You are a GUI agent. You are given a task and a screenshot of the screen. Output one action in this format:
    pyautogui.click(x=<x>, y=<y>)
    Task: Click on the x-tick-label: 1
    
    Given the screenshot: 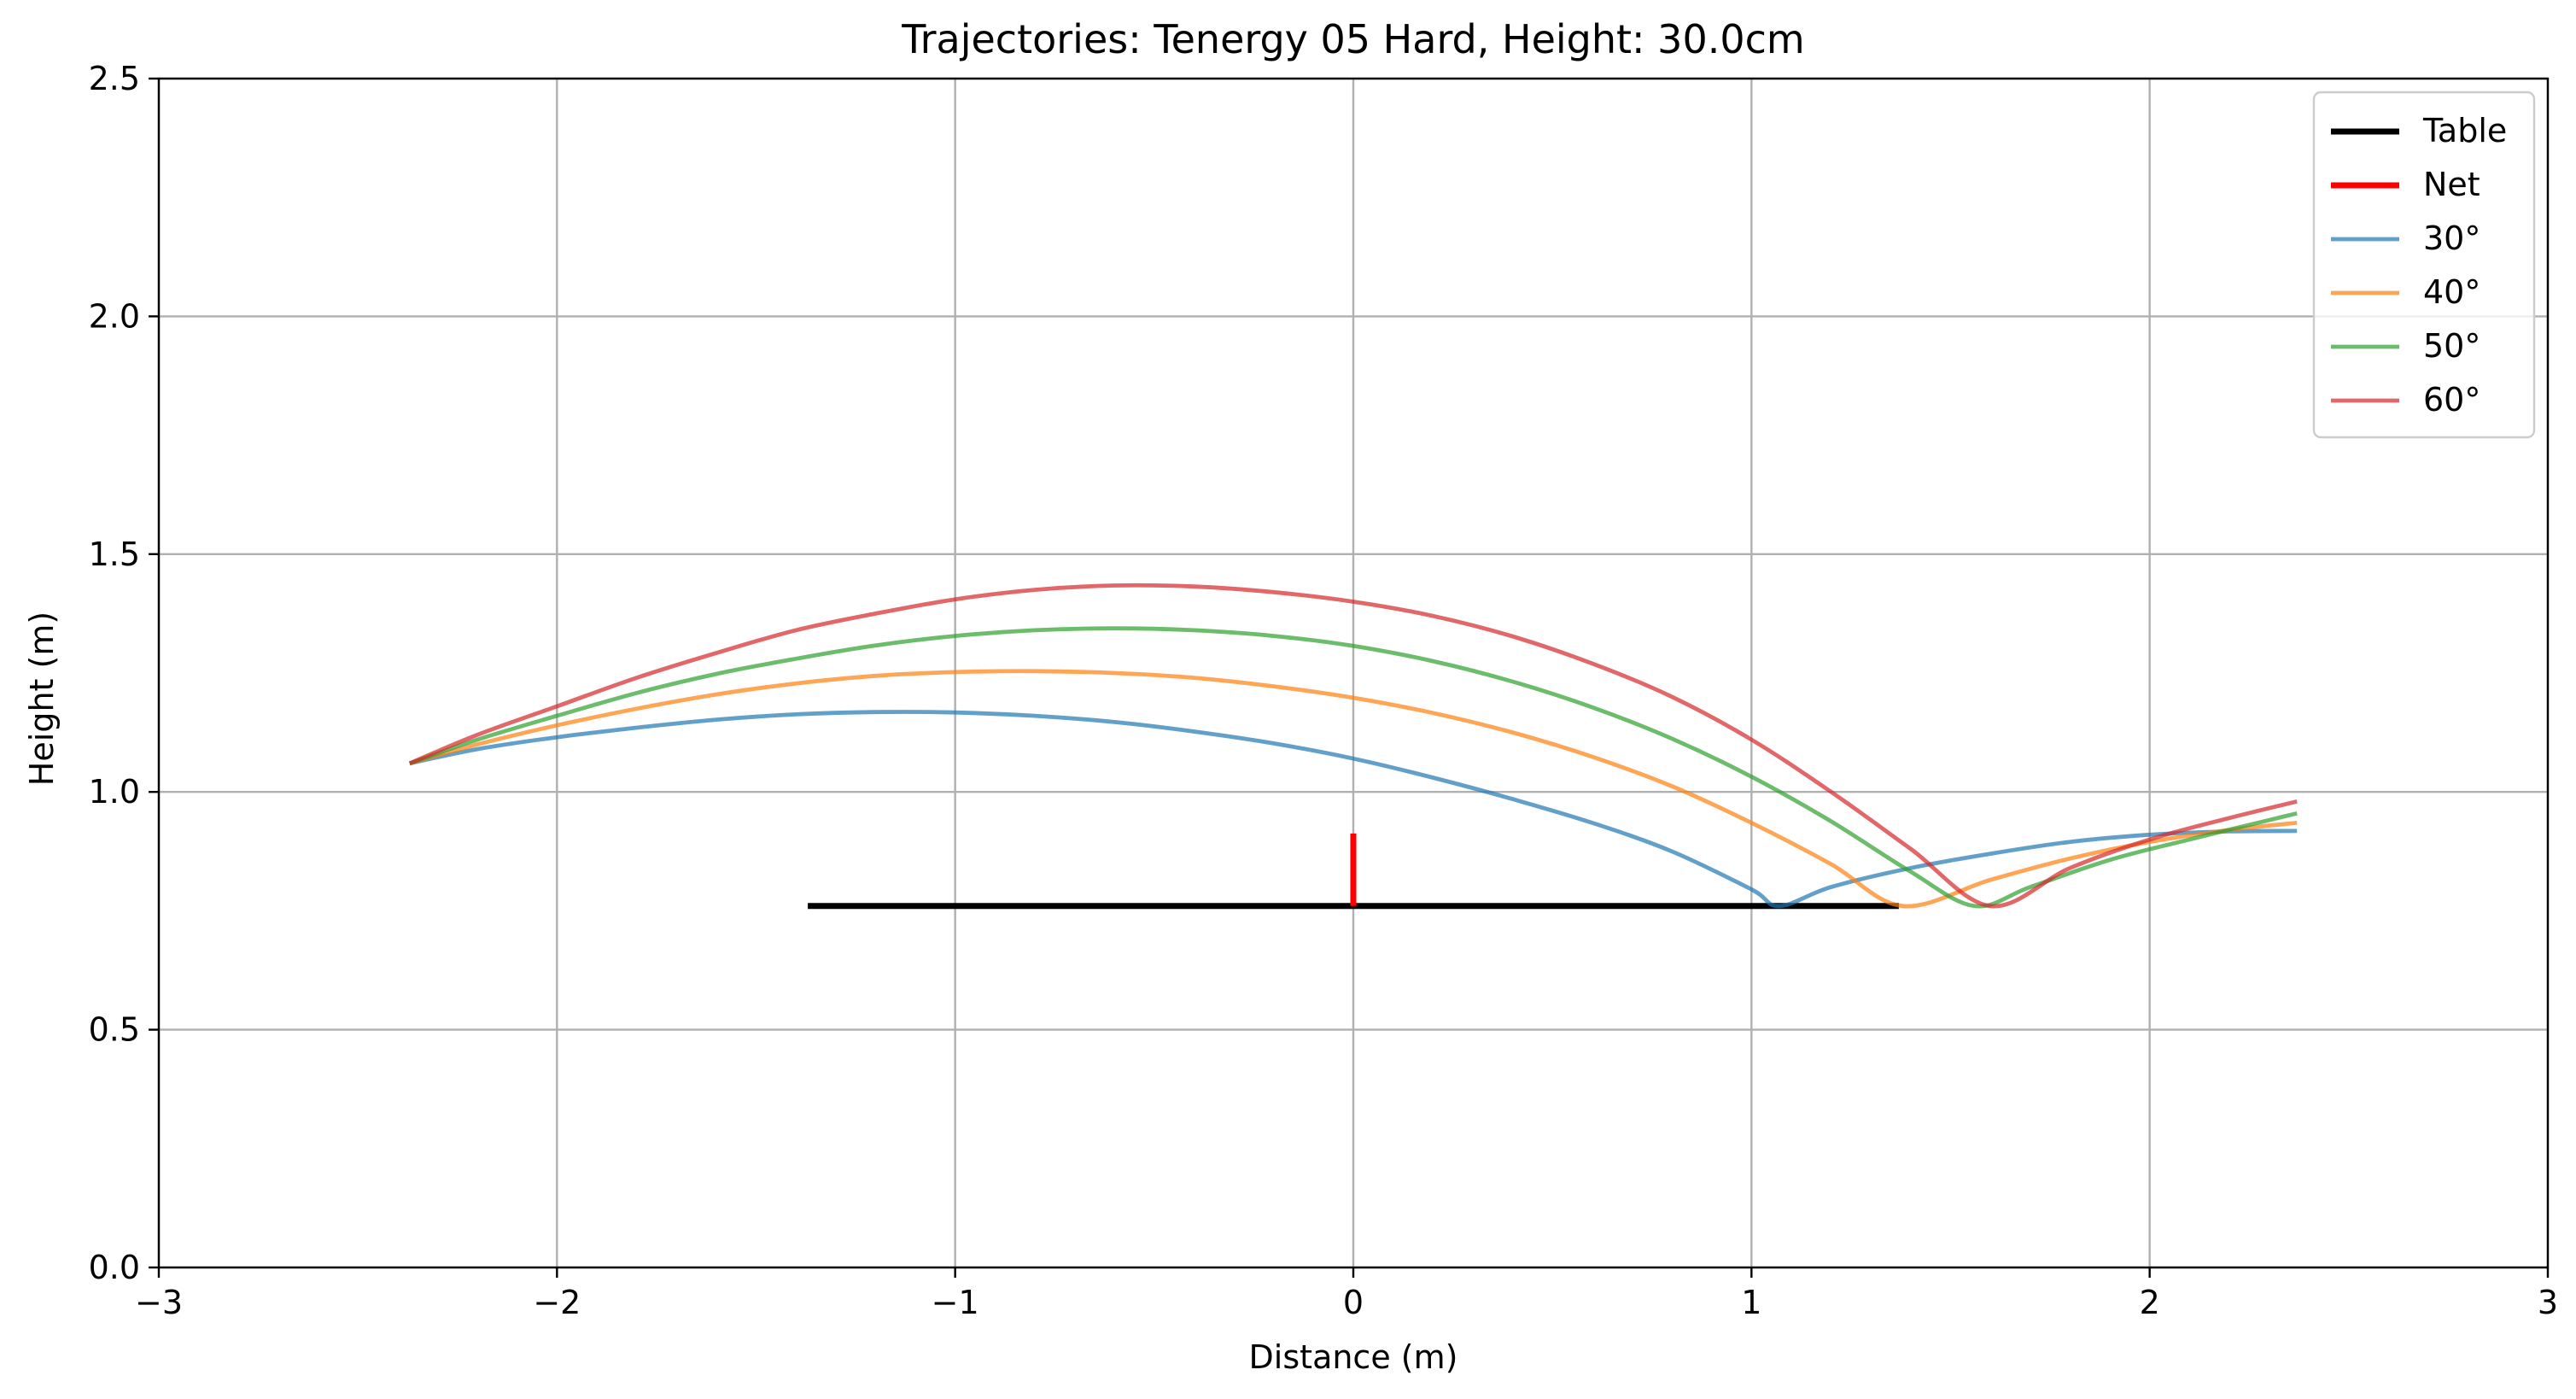 What is the action you would take?
    pyautogui.click(x=1751, y=1302)
    